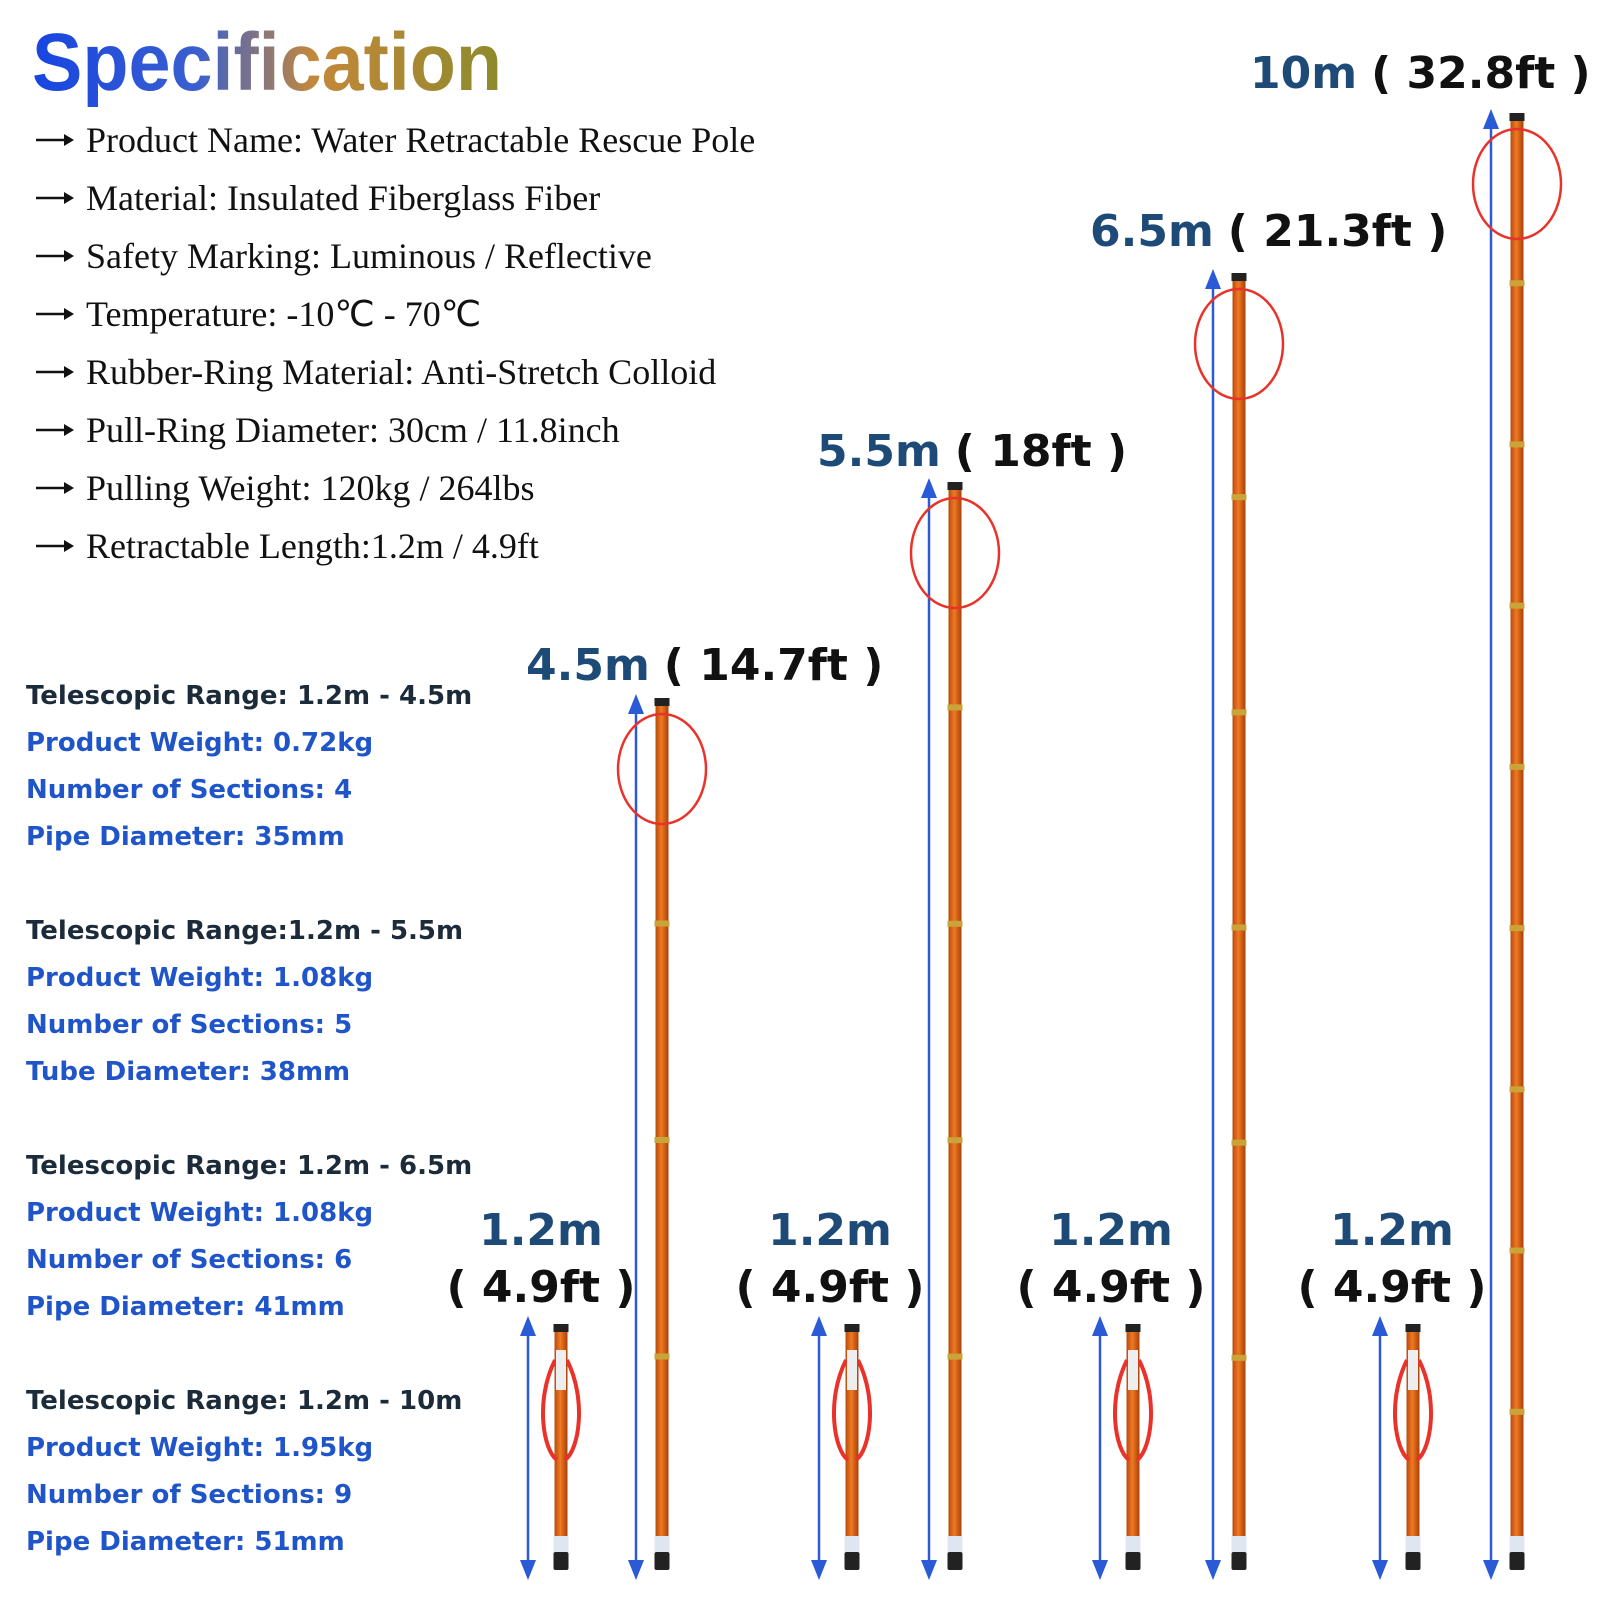 This screenshot has width=1600, height=1600. Describe the element at coordinates (249, 1166) in the screenshot. I see `variant-range: Telescopic Range: 1.2m - 6.5m` at that location.